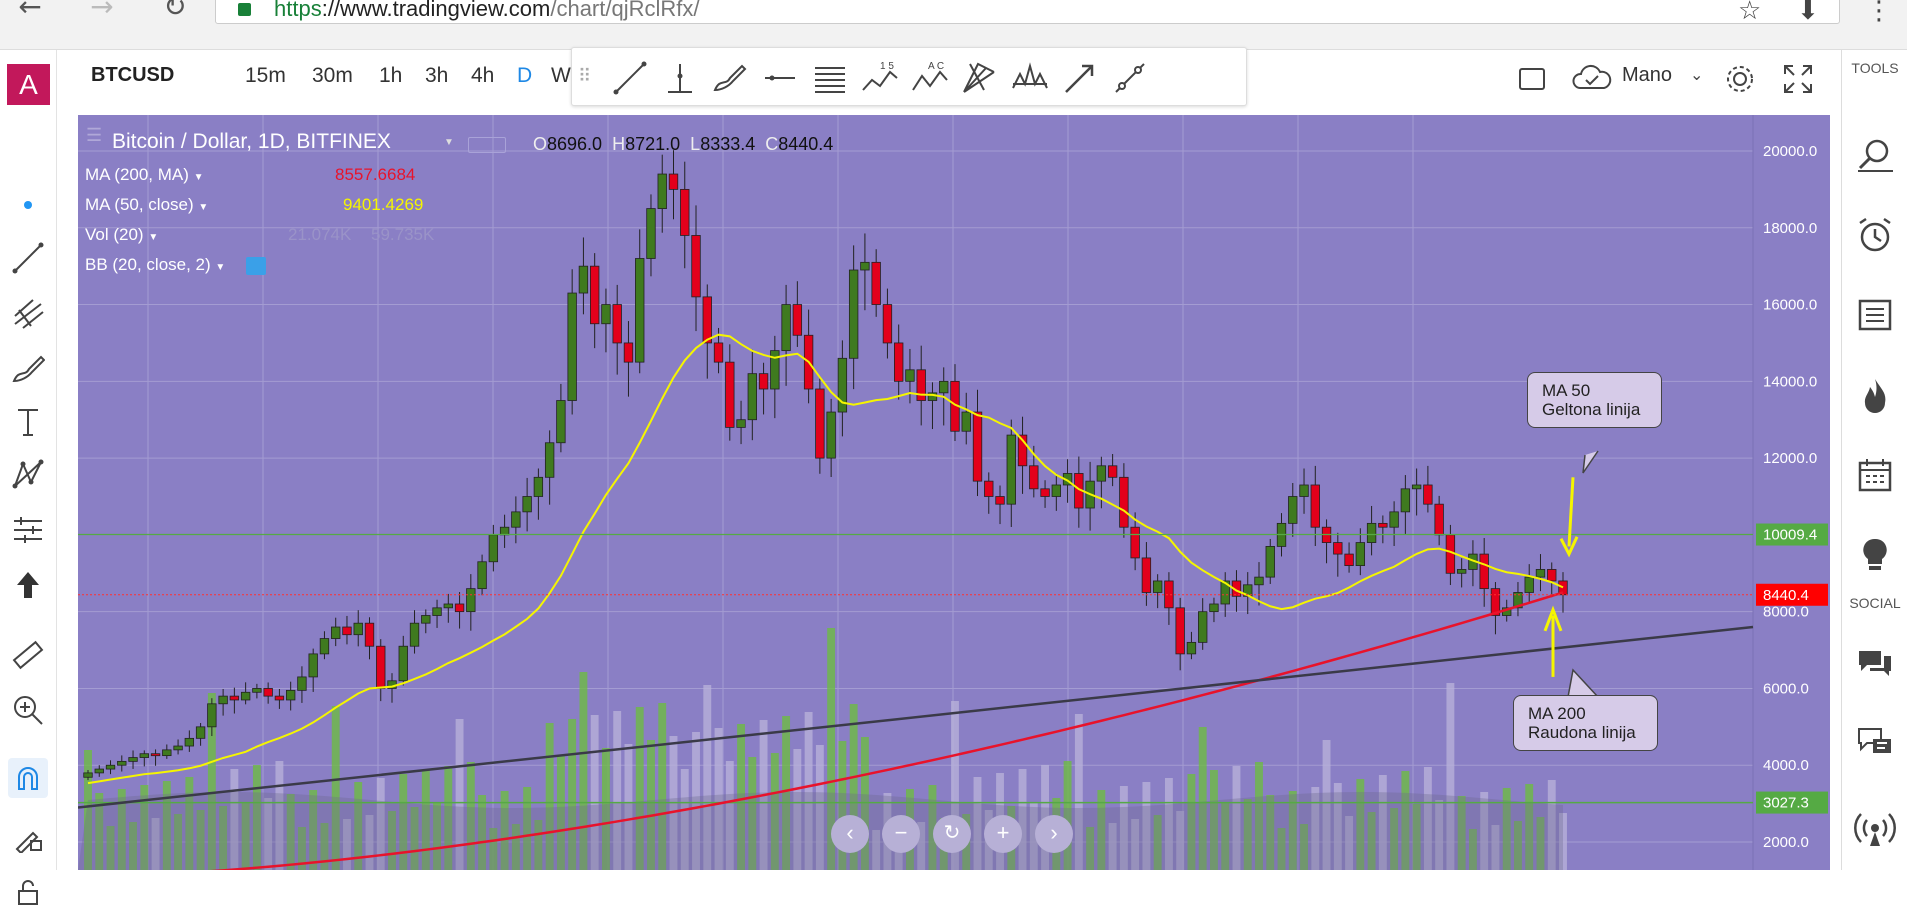 The height and width of the screenshot is (912, 1907). Describe the element at coordinates (880, 78) in the screenshot. I see `elliott-wave-123-icon: 1 5` at that location.